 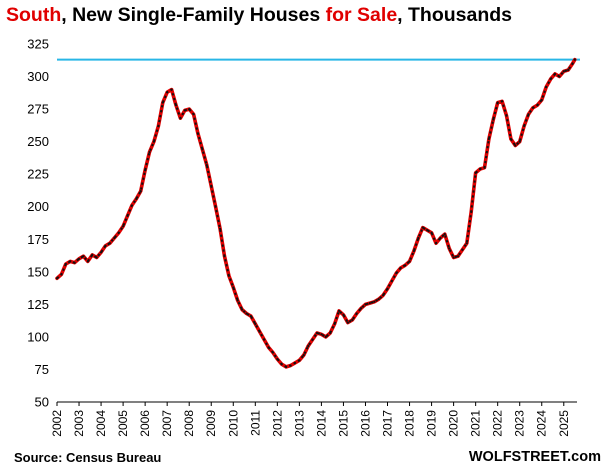 What do you see at coordinates (123, 423) in the screenshot?
I see `x-tick-label: 2005` at bounding box center [123, 423].